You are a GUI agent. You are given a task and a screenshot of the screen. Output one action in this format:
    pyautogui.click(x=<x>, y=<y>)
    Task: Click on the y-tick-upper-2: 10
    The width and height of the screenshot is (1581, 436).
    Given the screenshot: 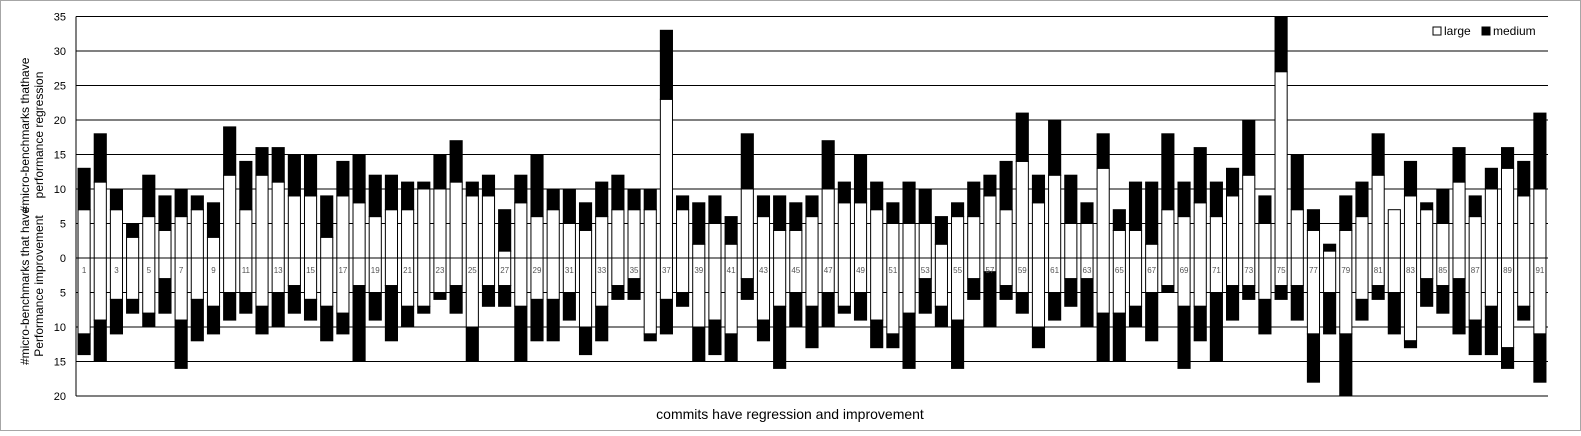 What is the action you would take?
    pyautogui.click(x=60, y=190)
    